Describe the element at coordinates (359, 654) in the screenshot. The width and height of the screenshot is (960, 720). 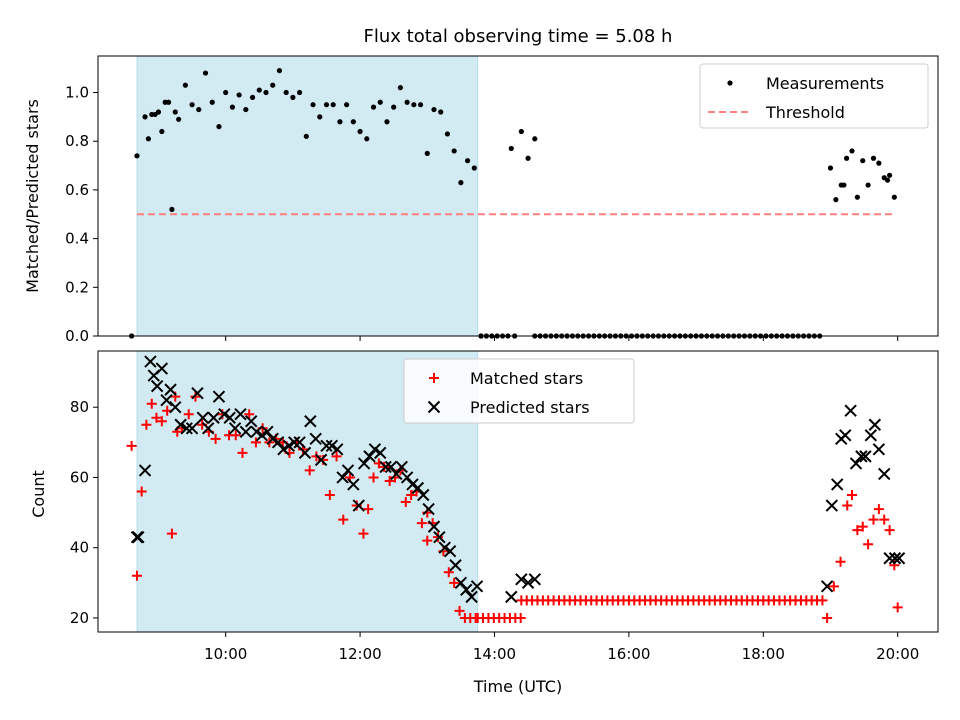
I see `bottom-x-tick-label: 12:00` at that location.